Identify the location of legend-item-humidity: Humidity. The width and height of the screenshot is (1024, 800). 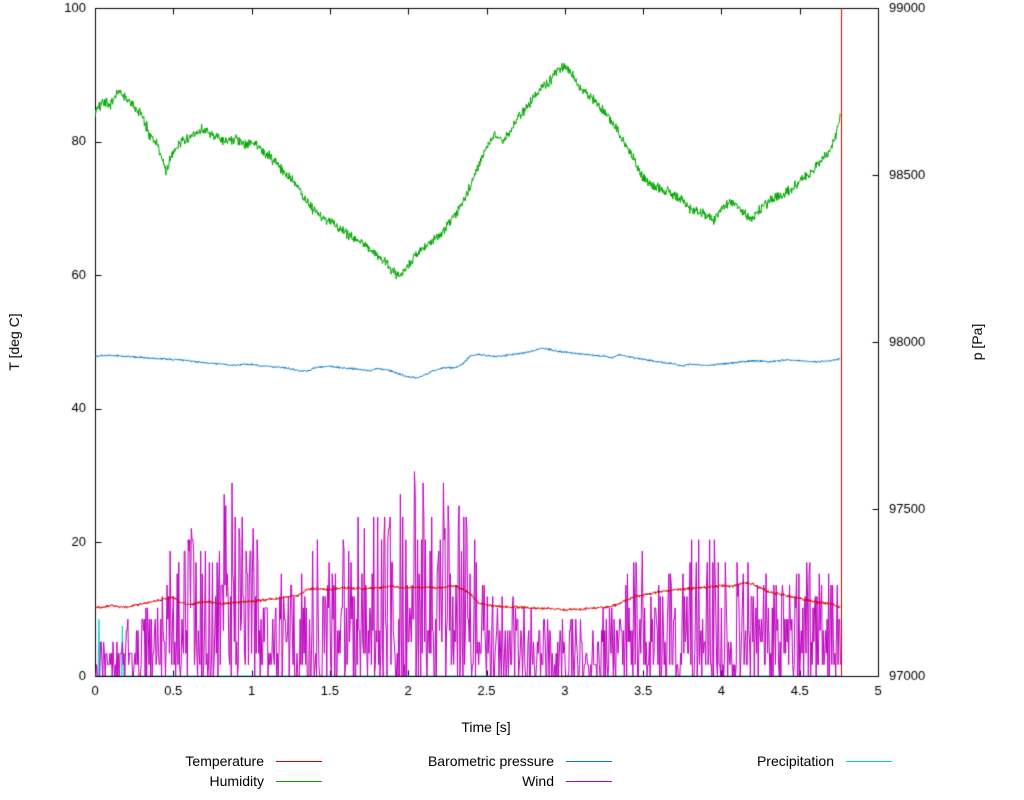
(202, 781).